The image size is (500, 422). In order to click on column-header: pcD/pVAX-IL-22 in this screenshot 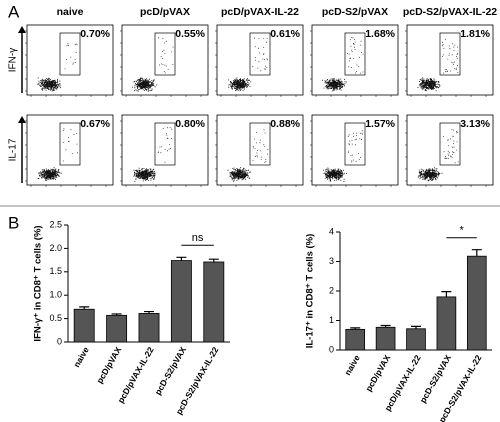, I will do `click(260, 12)`.